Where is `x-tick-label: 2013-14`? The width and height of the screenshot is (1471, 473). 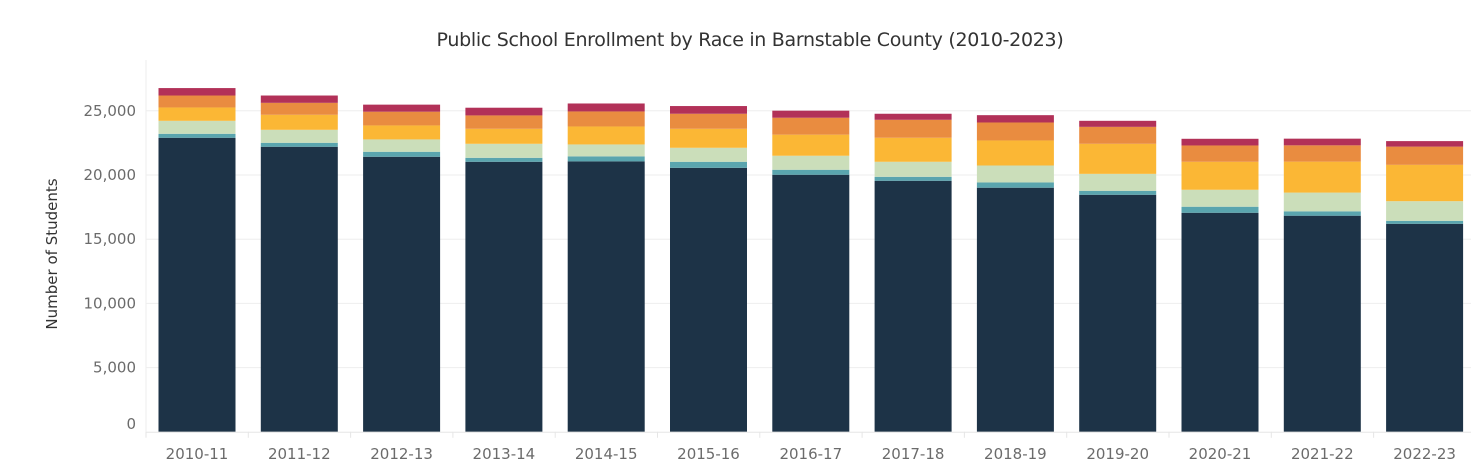 x-tick-label: 2013-14 is located at coordinates (504, 454).